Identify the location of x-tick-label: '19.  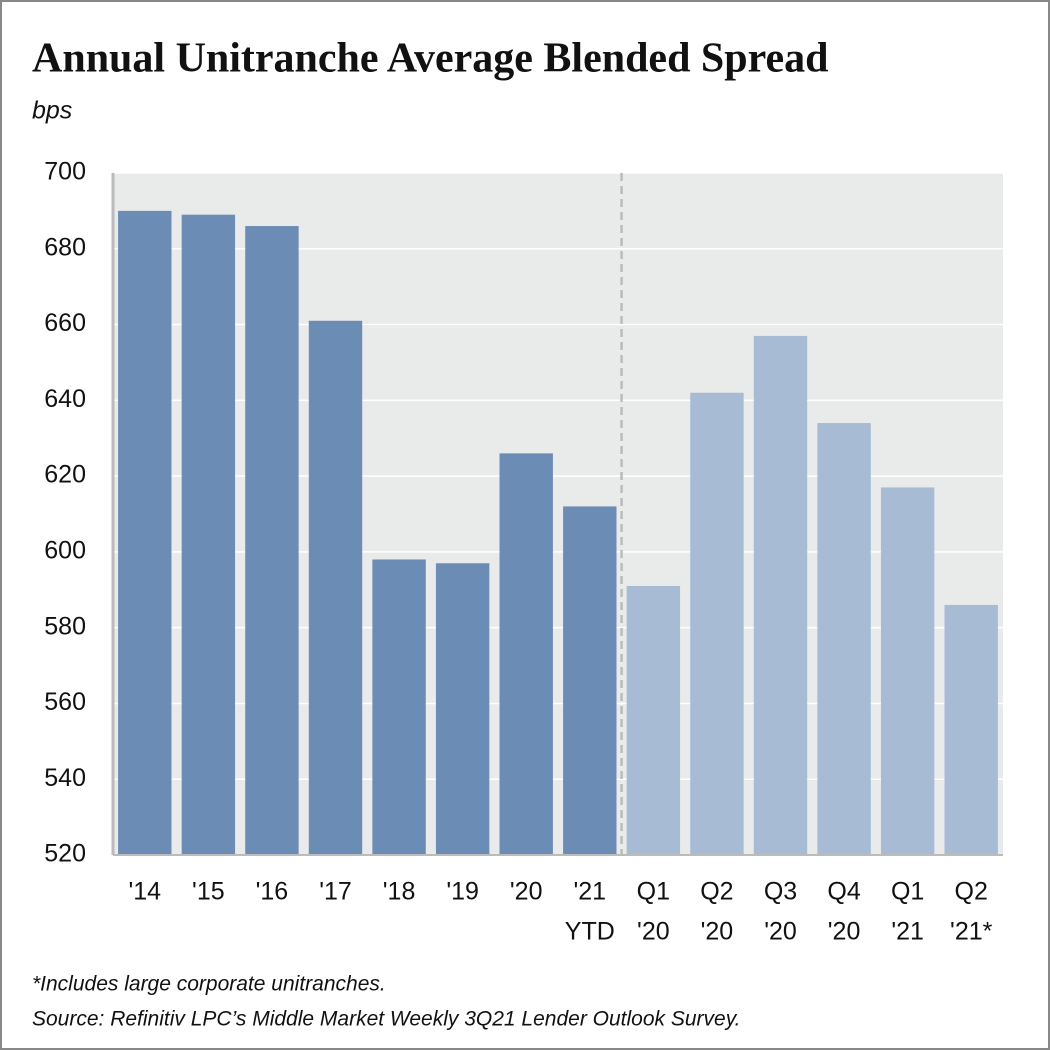
(462, 892).